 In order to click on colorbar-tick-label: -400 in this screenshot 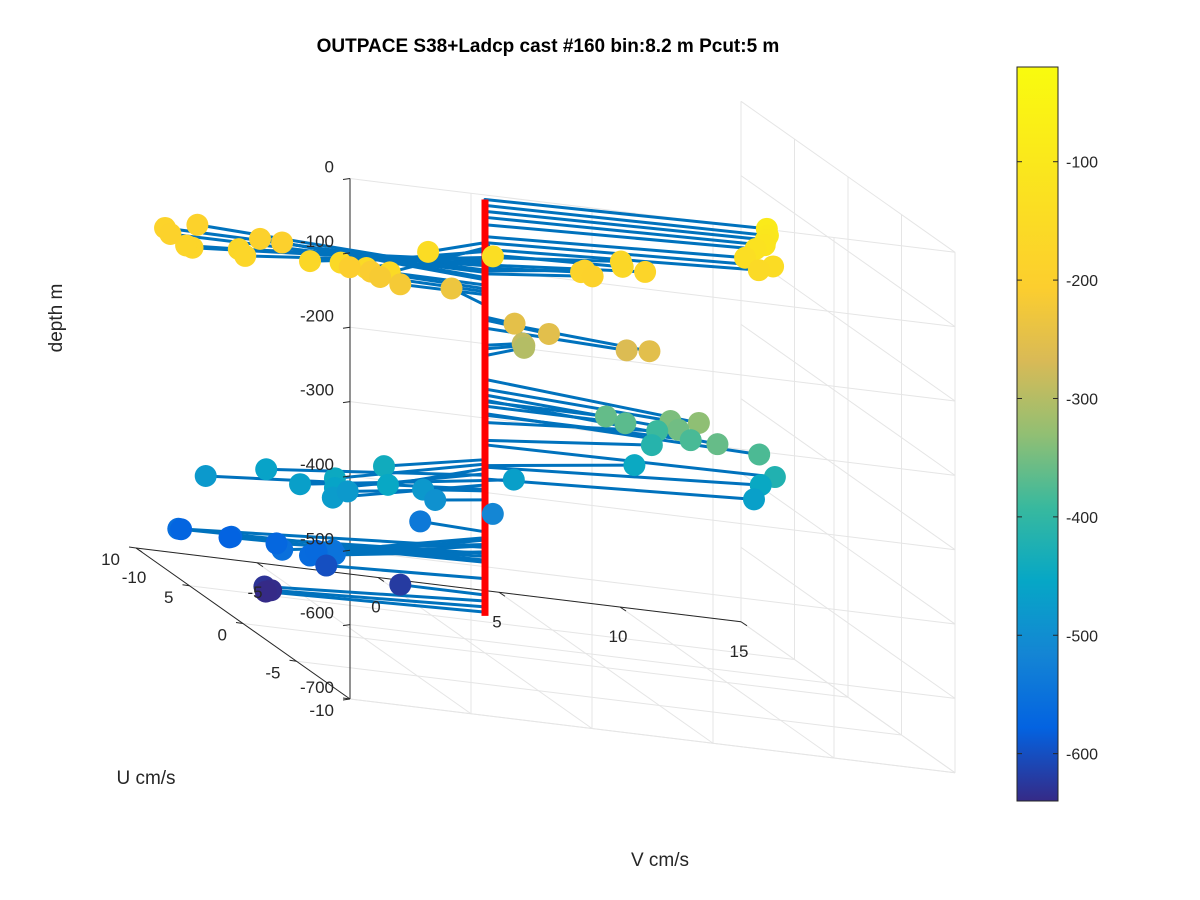, I will do `click(1082, 518)`.